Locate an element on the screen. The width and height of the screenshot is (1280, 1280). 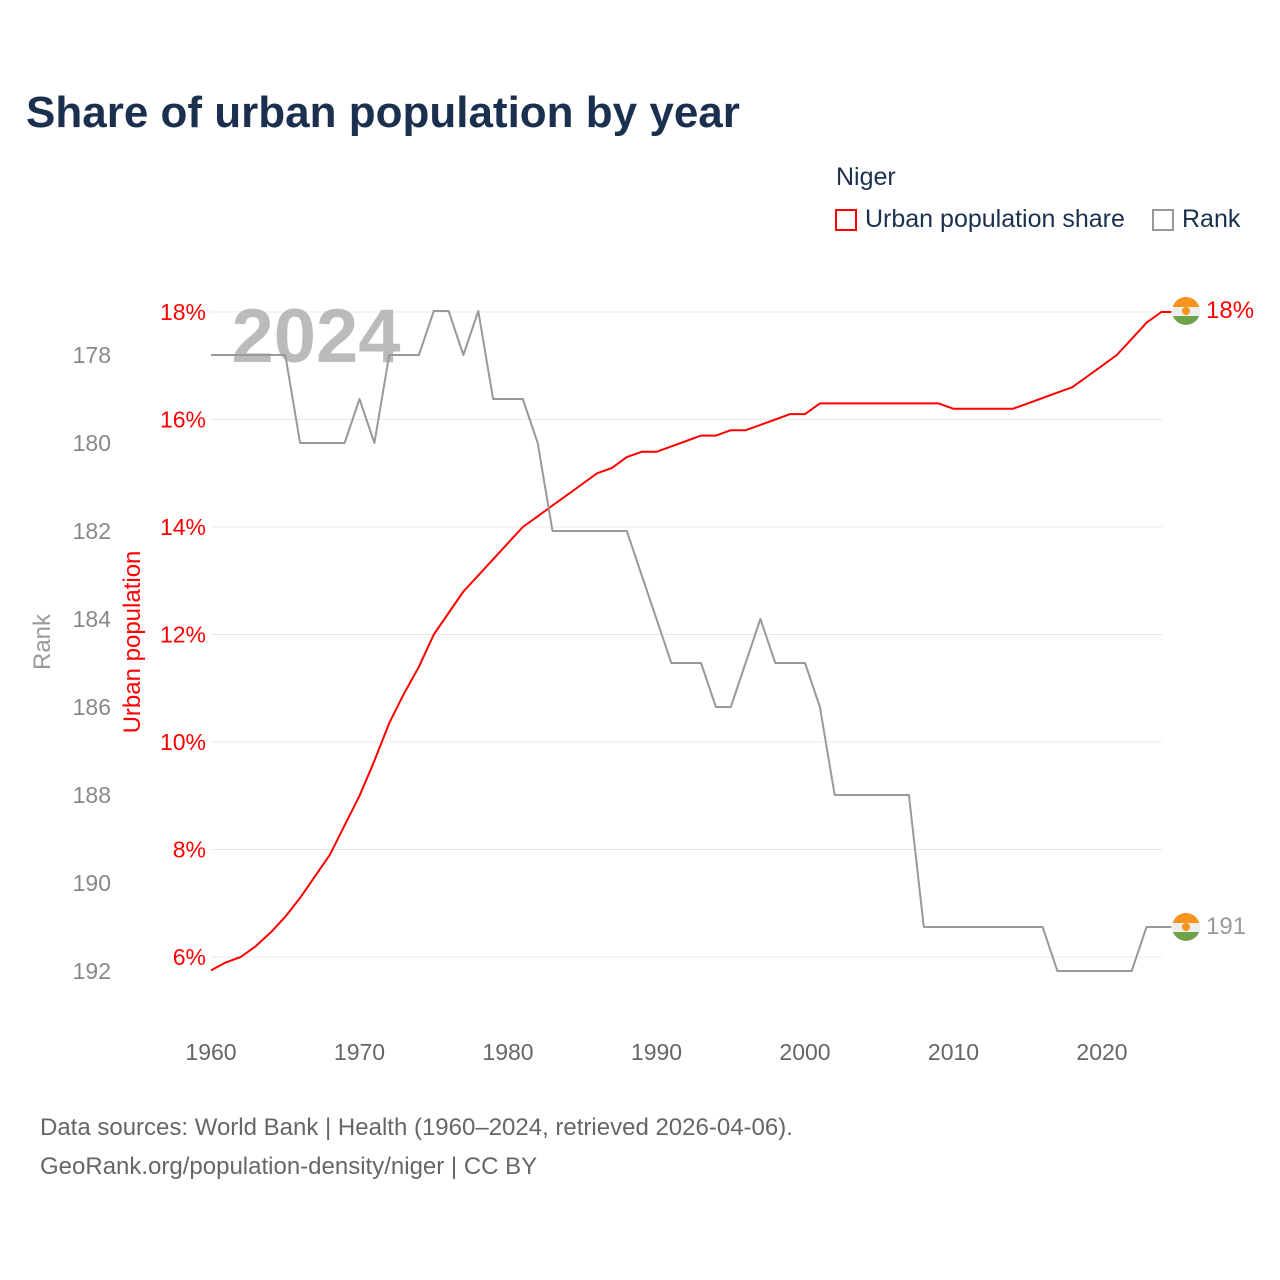
y-tick-label-urban: 8% is located at coordinates (189, 850).